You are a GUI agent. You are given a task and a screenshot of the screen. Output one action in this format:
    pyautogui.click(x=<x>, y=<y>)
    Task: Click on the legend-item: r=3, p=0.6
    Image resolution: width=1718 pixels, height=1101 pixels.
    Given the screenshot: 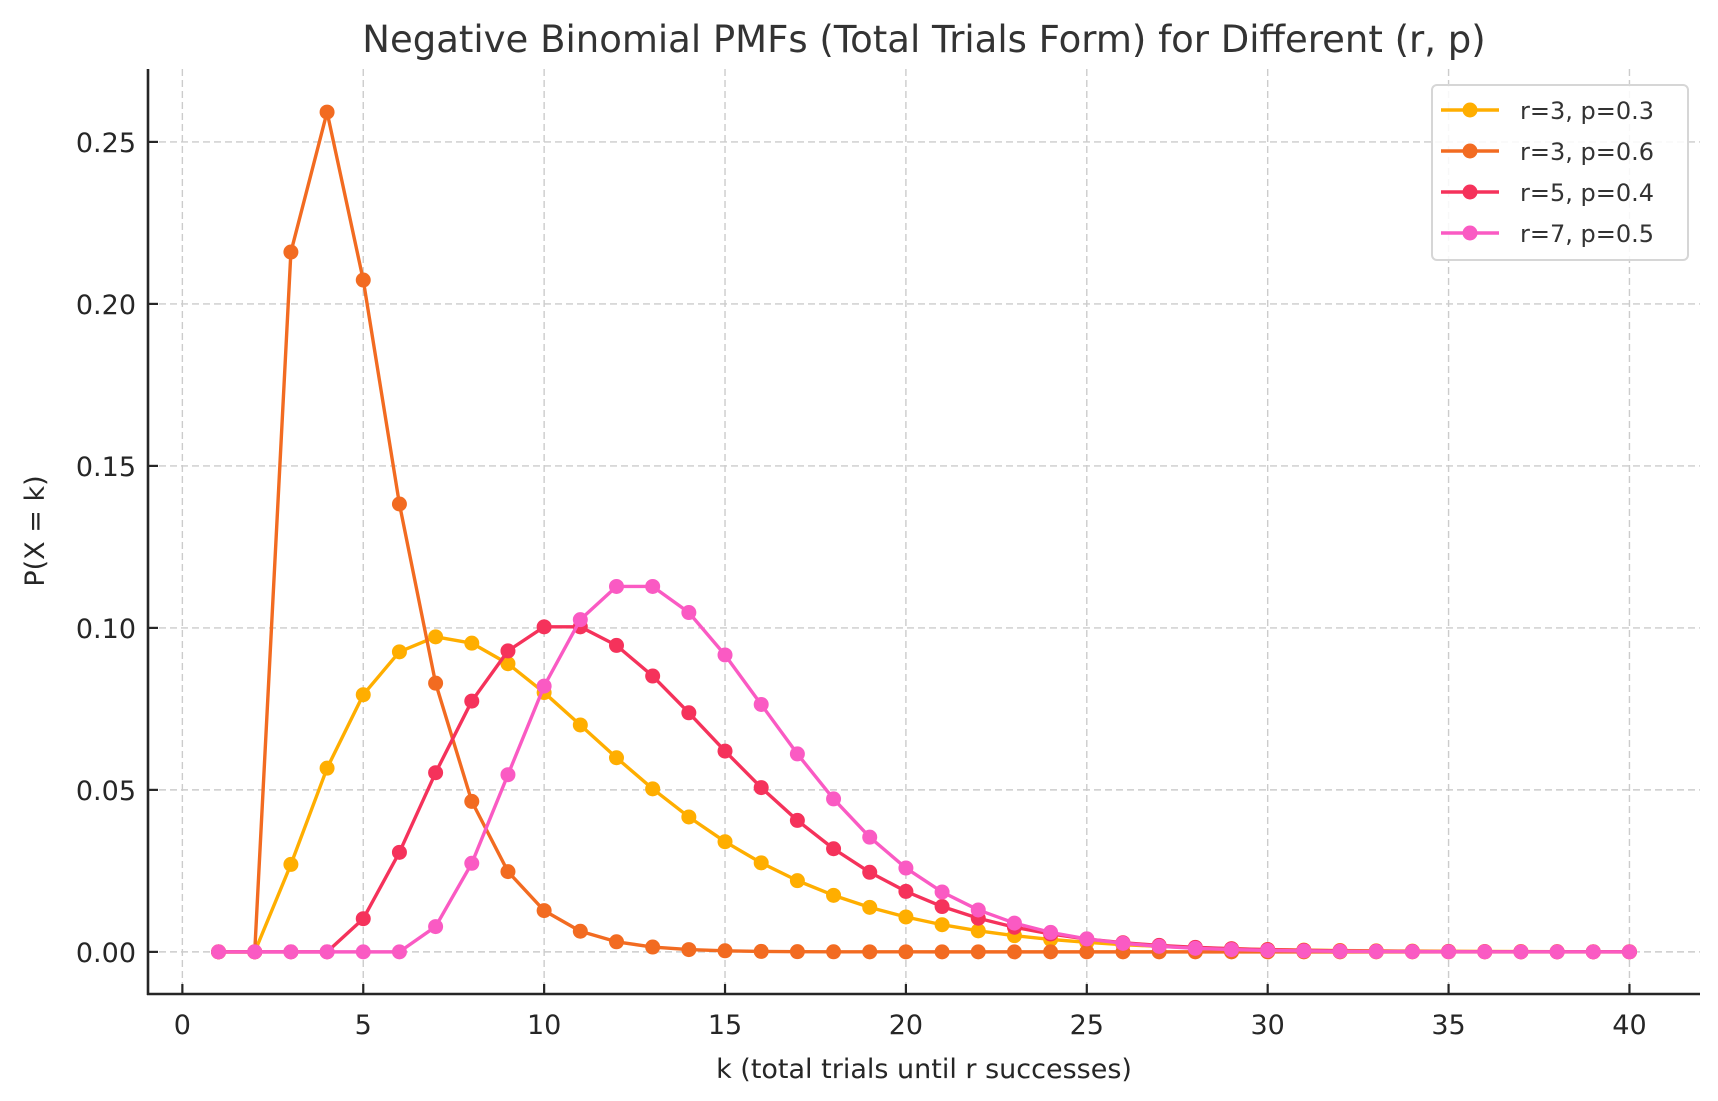 What is the action you would take?
    pyautogui.click(x=1547, y=152)
    